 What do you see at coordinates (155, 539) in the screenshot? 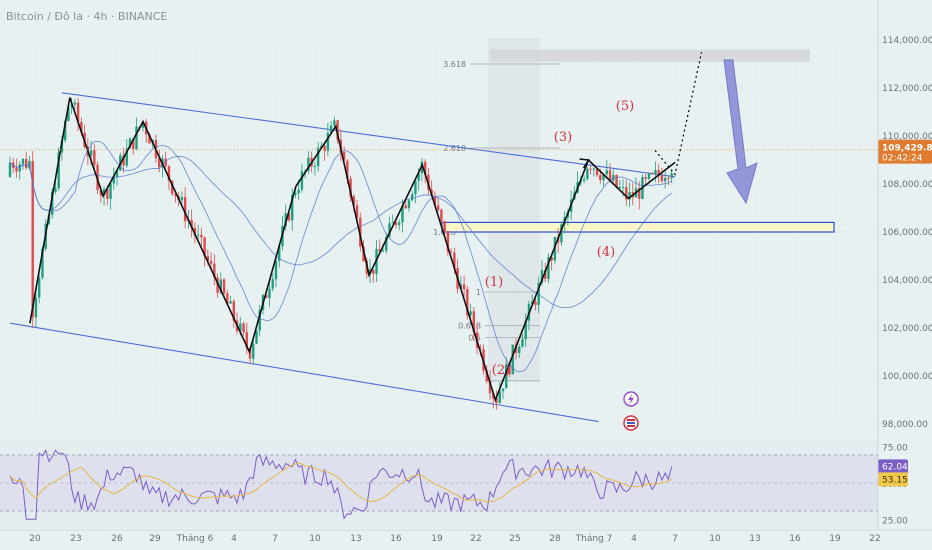
I see `x-tick-label: 29` at bounding box center [155, 539].